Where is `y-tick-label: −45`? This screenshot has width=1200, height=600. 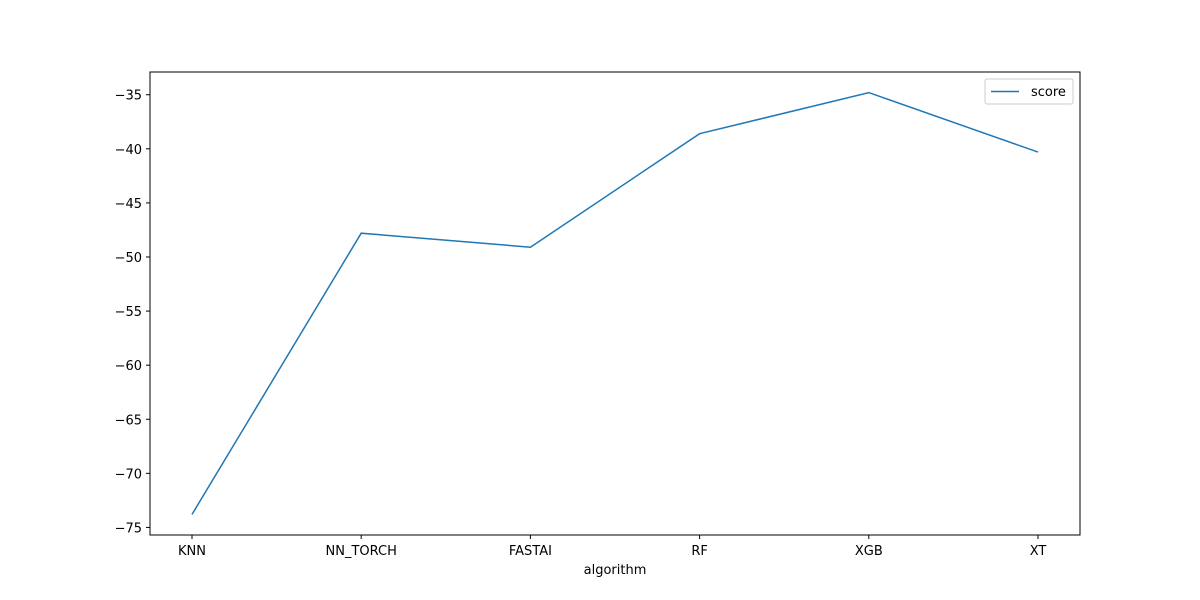 y-tick-label: −45 is located at coordinates (128, 204).